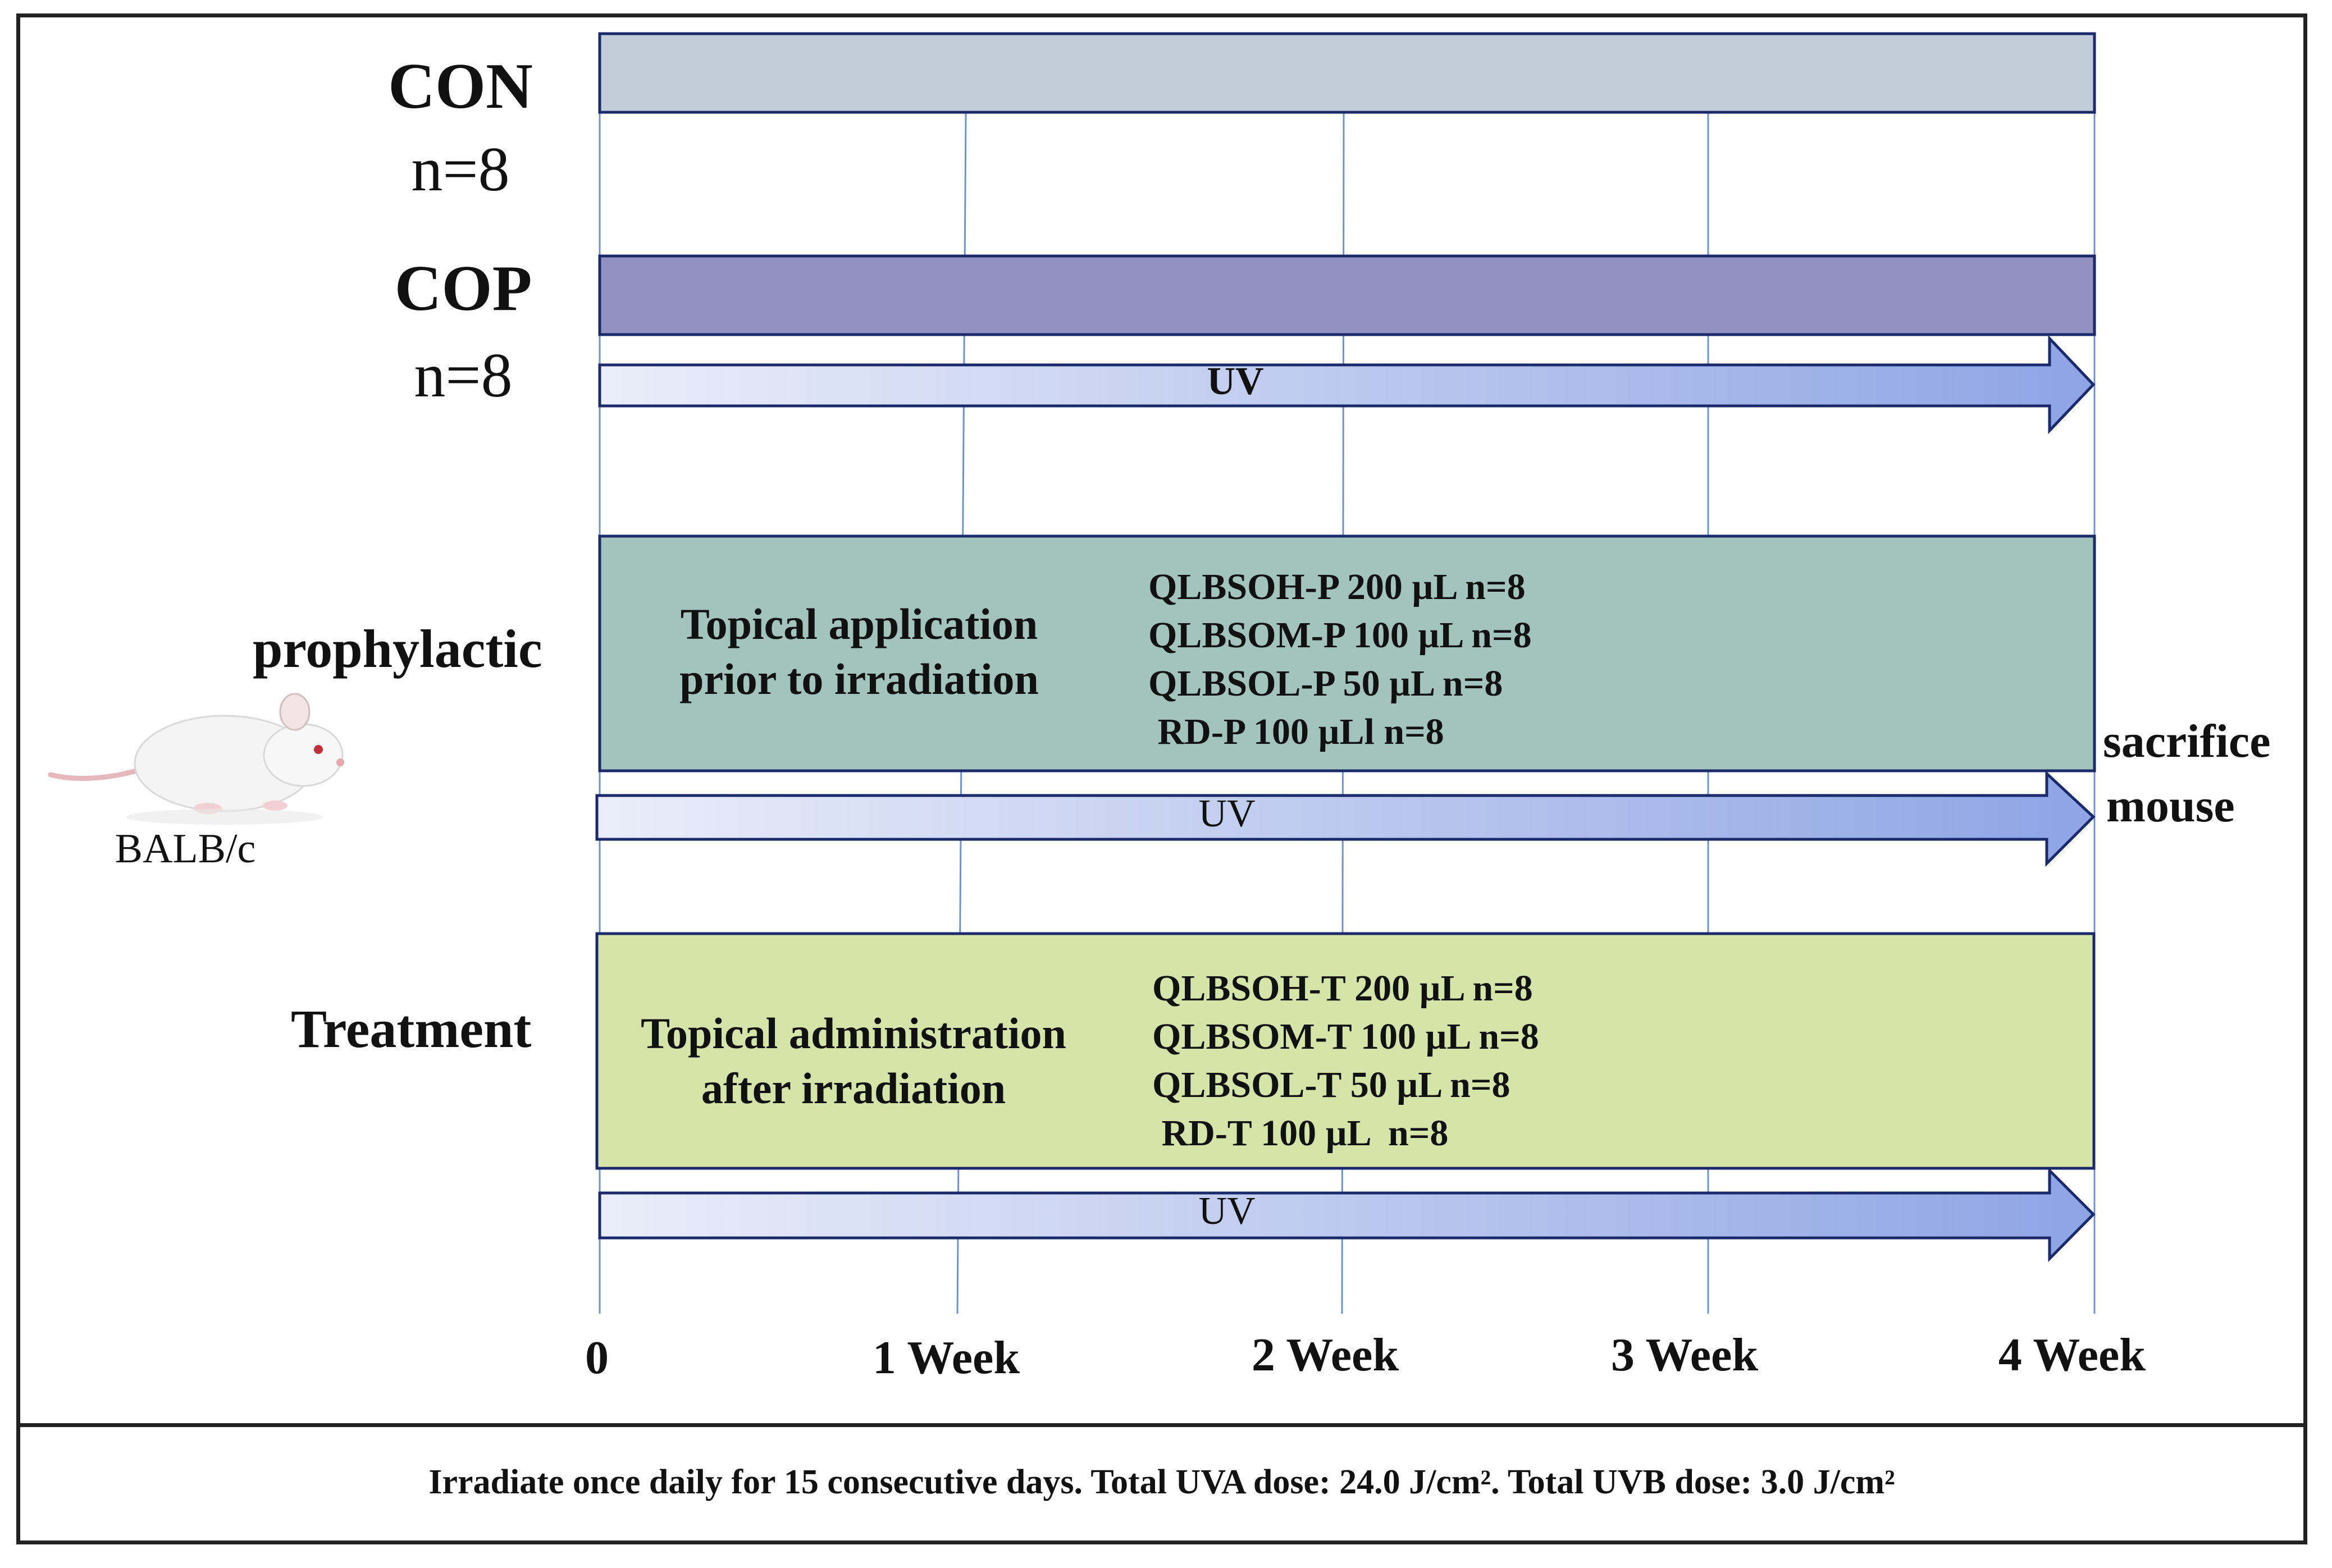 Image resolution: width=2332 pixels, height=1568 pixels. Describe the element at coordinates (1342, 988) in the screenshot. I see `treatment-subgroup: QLBSOH-T 200 µL n=8` at that location.